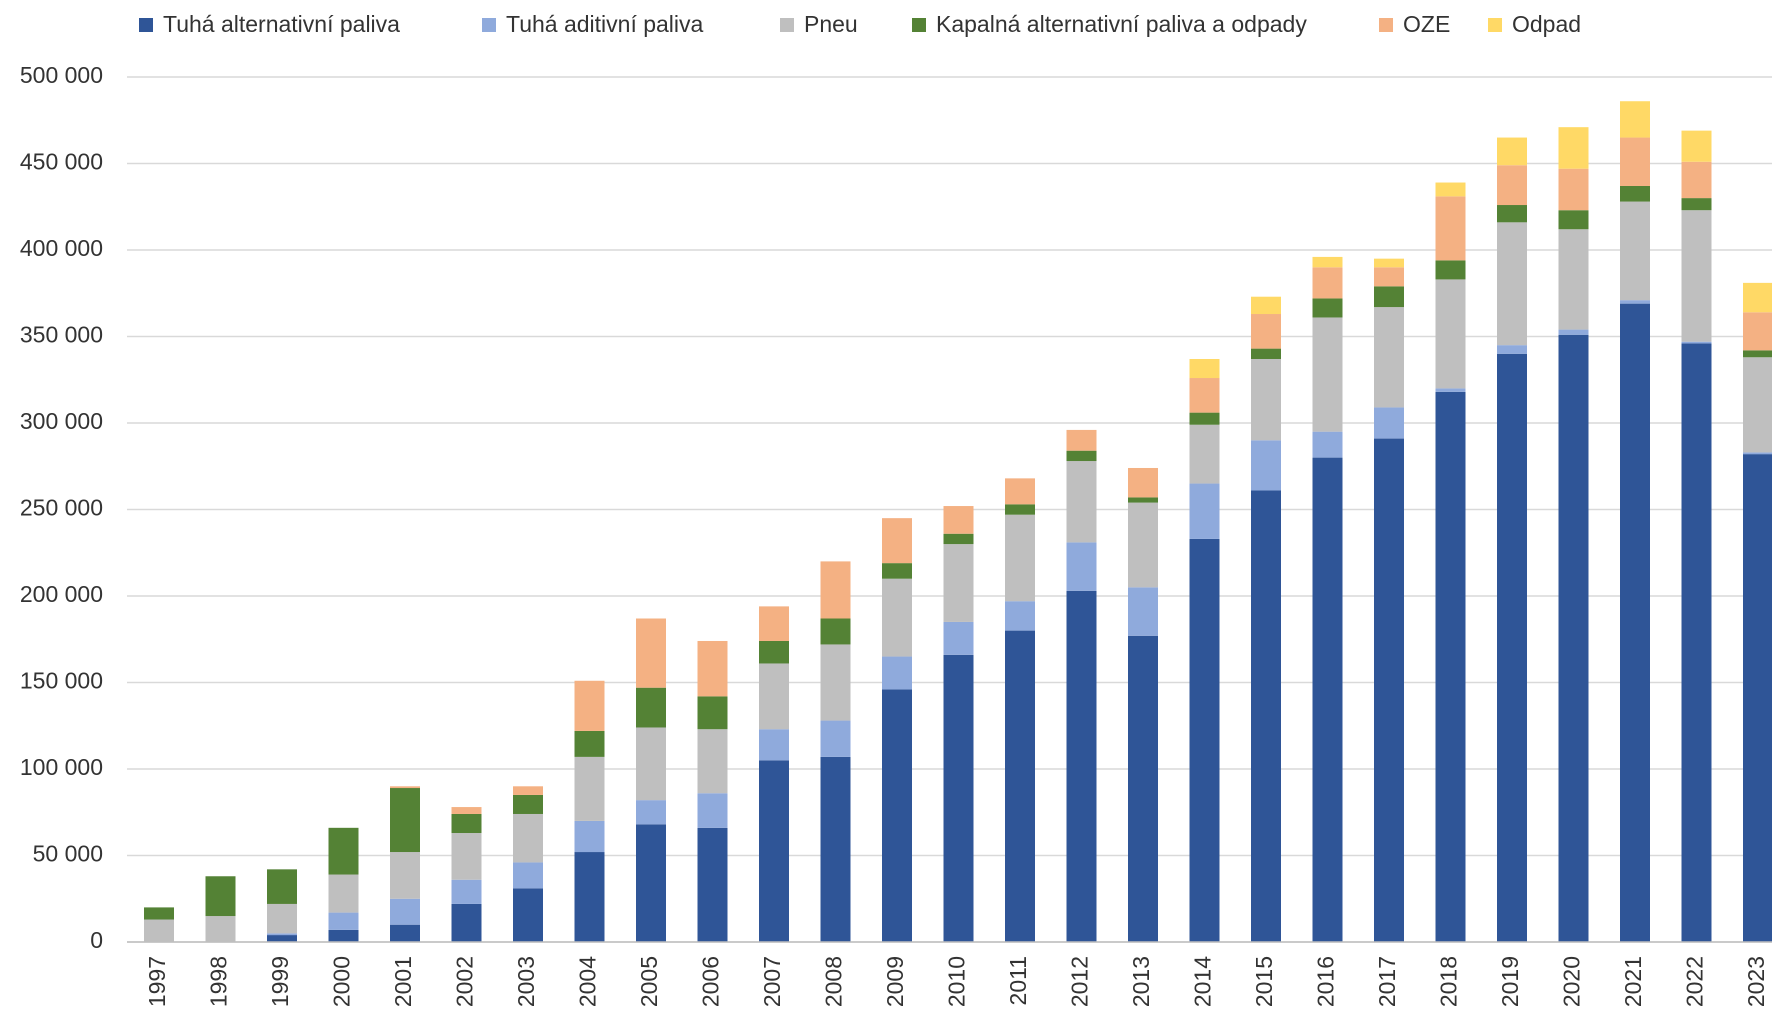 This screenshot has height=1018, width=1772. I want to click on y-tick-label: 150 000, so click(61, 681).